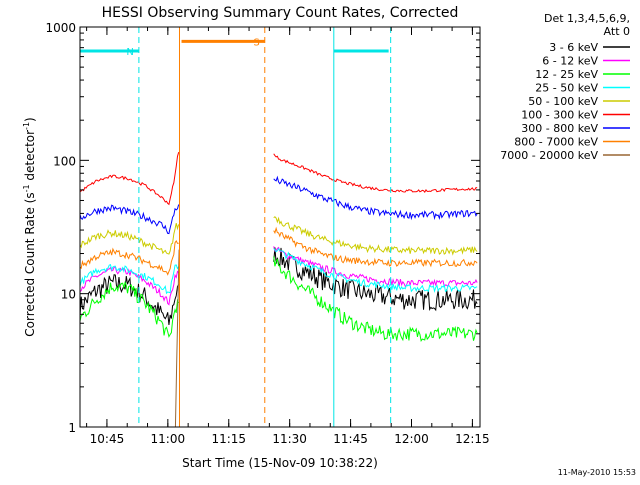 This screenshot has width=640, height=485. I want to click on legend-label: 300 - 800 keV, so click(559, 128).